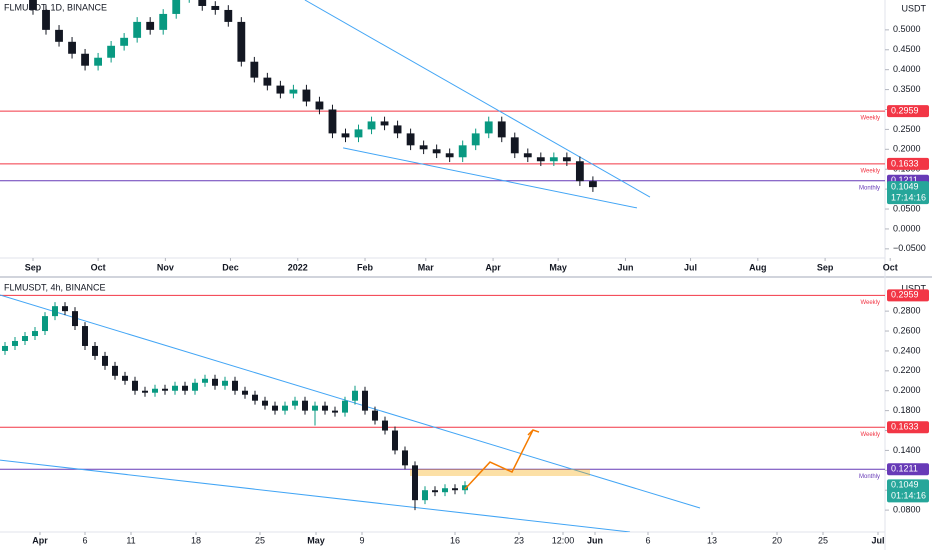  What do you see at coordinates (758, 267) in the screenshot?
I see `x-tick-label: Aug` at bounding box center [758, 267].